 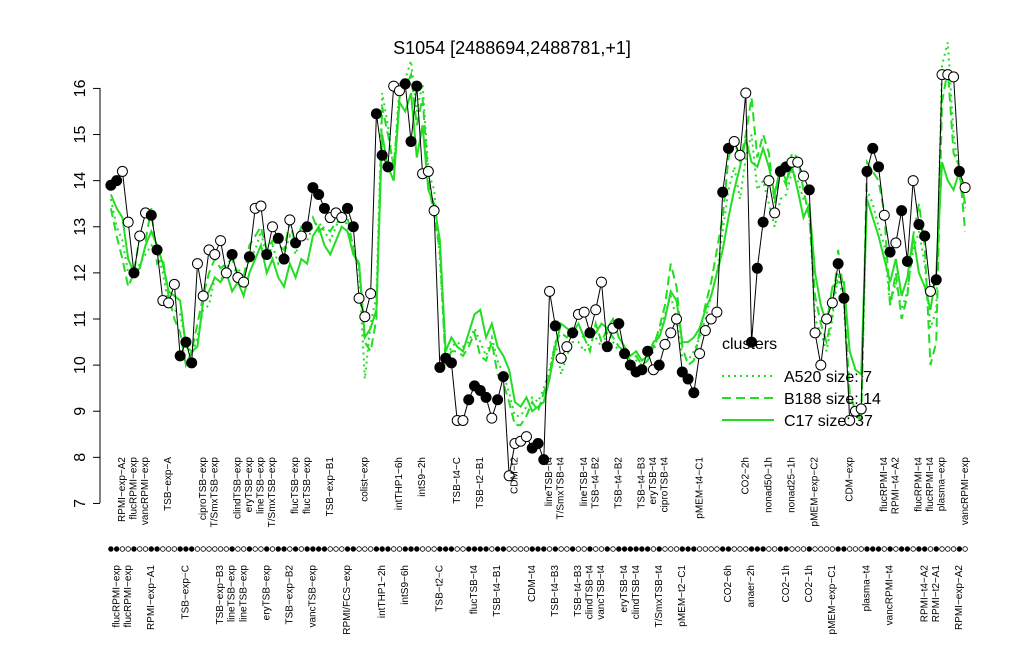 I want to click on x-tick-label: pMEM−t4−C1, so click(x=699, y=488).